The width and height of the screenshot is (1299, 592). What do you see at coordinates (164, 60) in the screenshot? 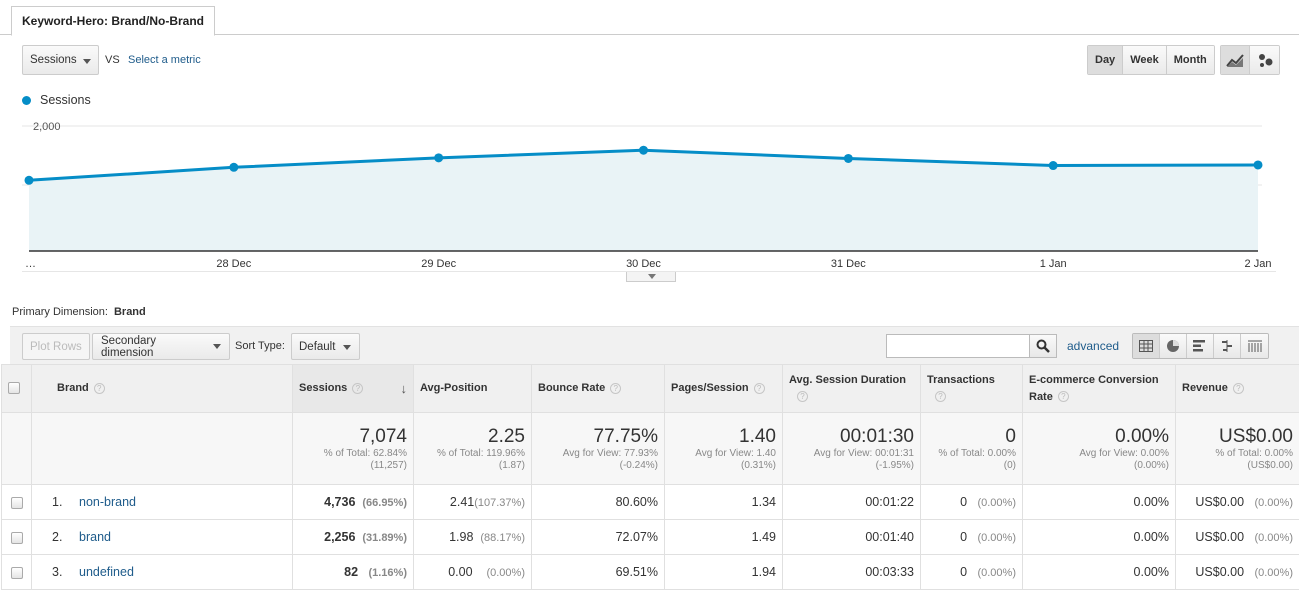
I see `select-metric-link: Select a metric` at bounding box center [164, 60].